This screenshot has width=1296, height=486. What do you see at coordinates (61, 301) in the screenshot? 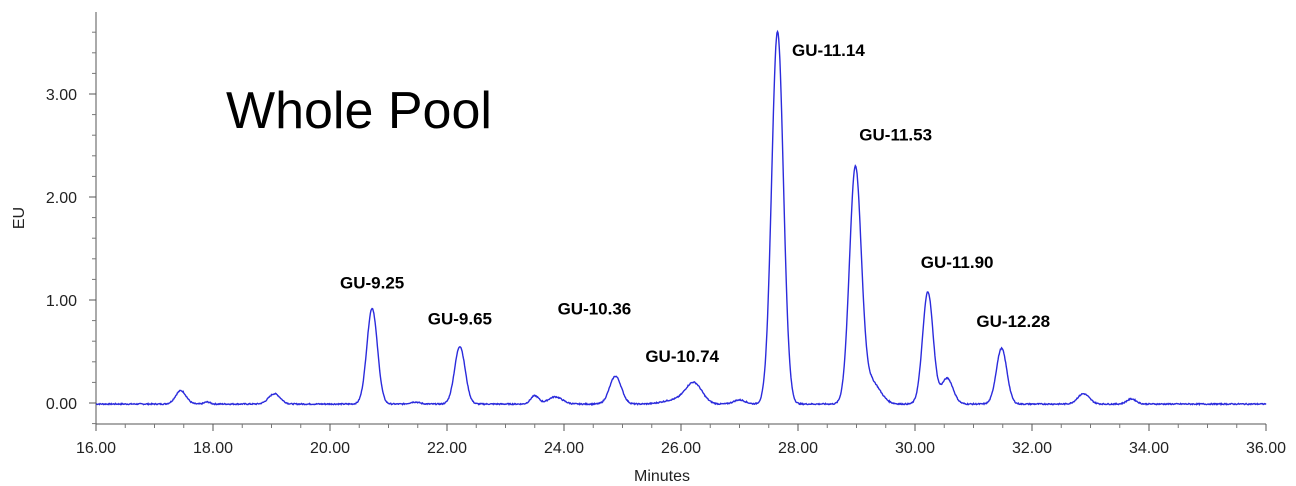
I see `y-tick-label: 1.00` at bounding box center [61, 301].